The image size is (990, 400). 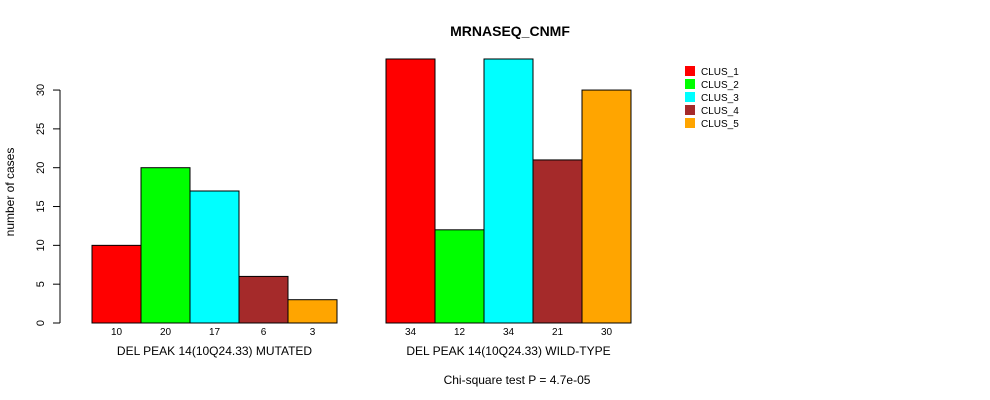 I want to click on legend-label-clus-2: CLUS_2, so click(x=720, y=85).